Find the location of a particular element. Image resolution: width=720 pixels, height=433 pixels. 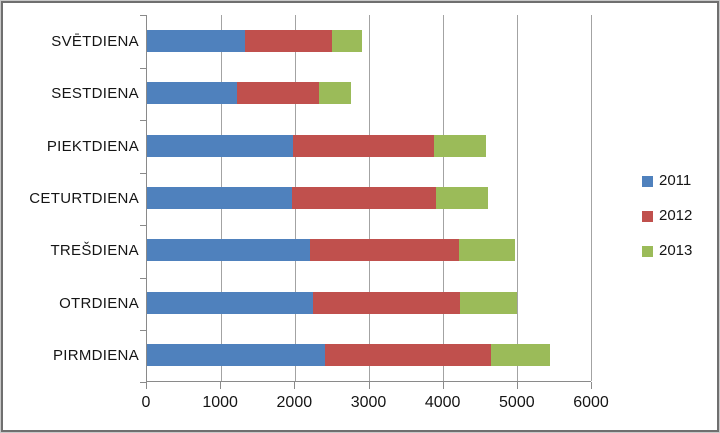

value-axis-labels: 0 1000 2000 3000 4000 5000 6000 is located at coordinates (375, 404).